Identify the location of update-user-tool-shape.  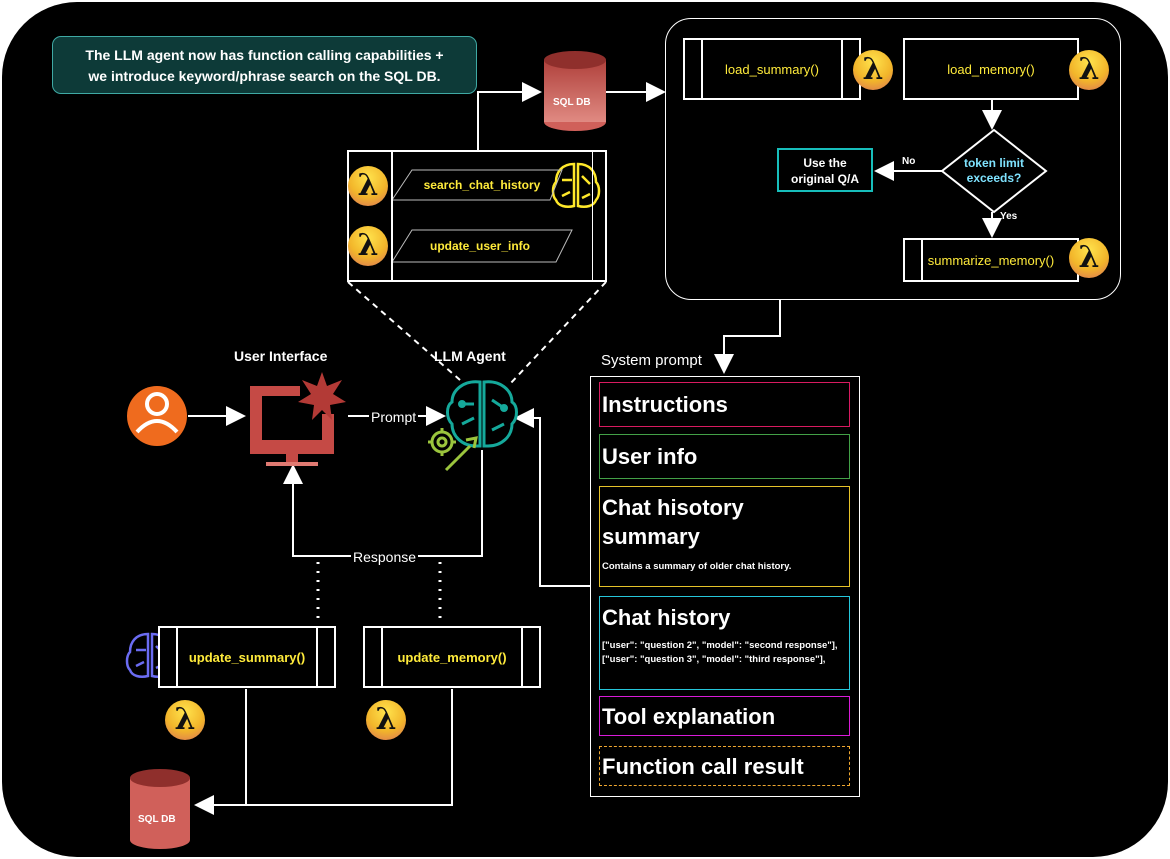
(482, 246).